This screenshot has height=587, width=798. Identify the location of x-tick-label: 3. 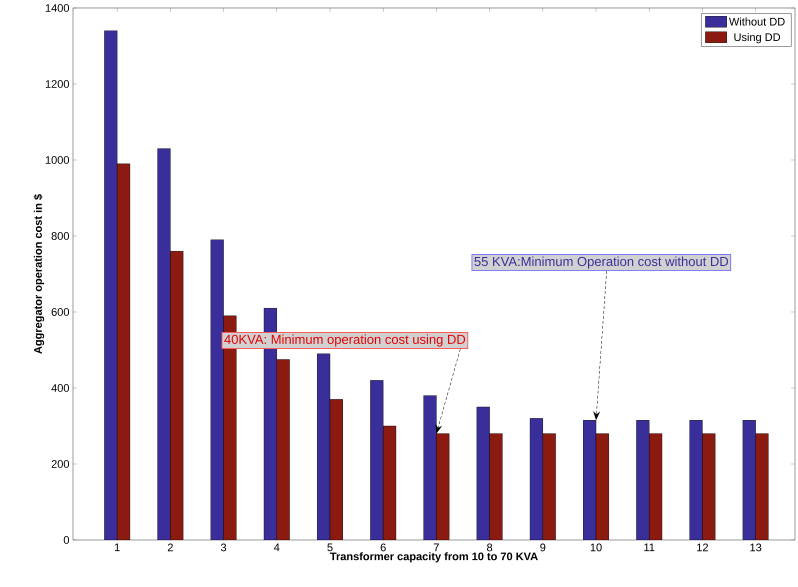
(223, 548).